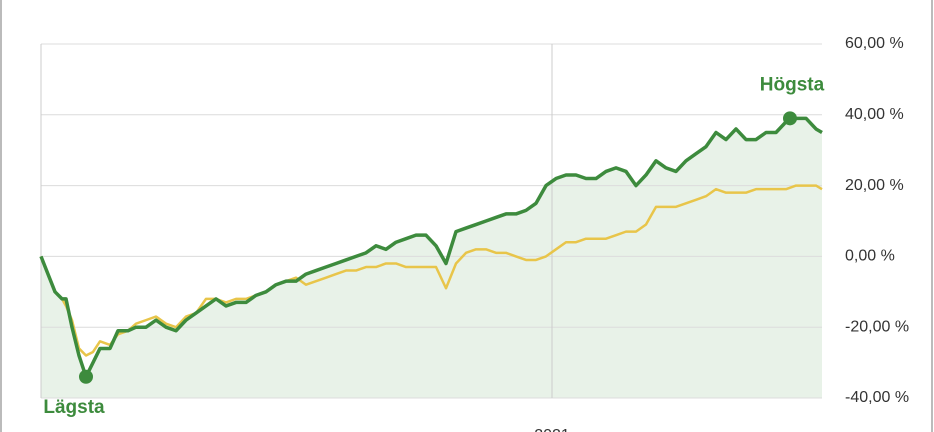 This screenshot has width=934, height=432. What do you see at coordinates (874, 114) in the screenshot?
I see `y-tick-label: 40,00 %` at bounding box center [874, 114].